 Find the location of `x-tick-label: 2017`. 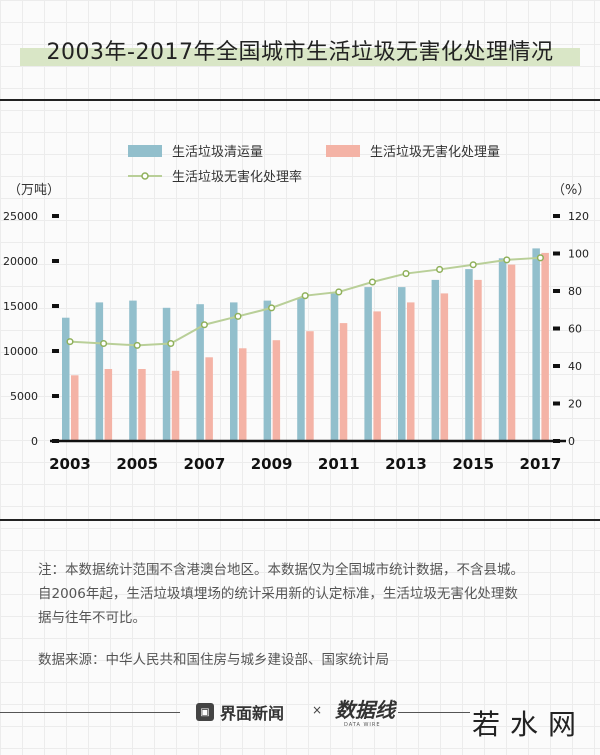

x-tick-label: 2017 is located at coordinates (541, 464).